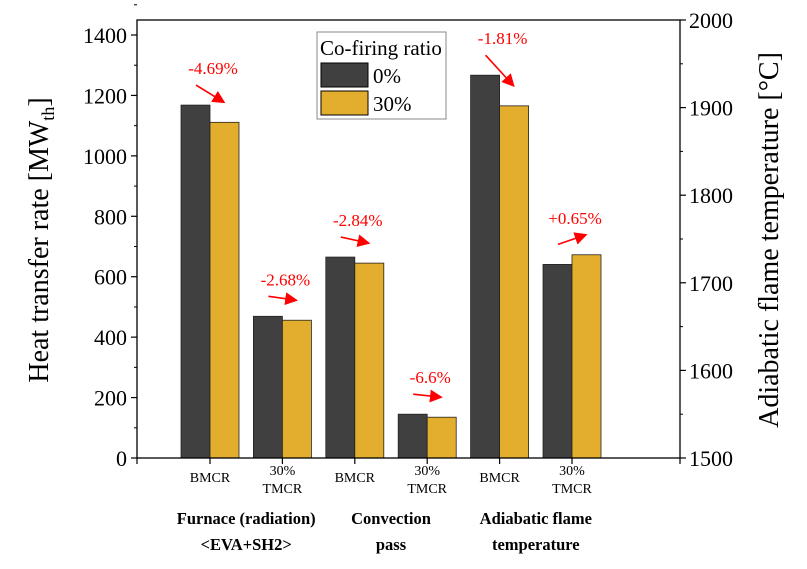 The width and height of the screenshot is (807, 569). Describe the element at coordinates (105, 95) in the screenshot. I see `y-tick-label: 1200` at that location.